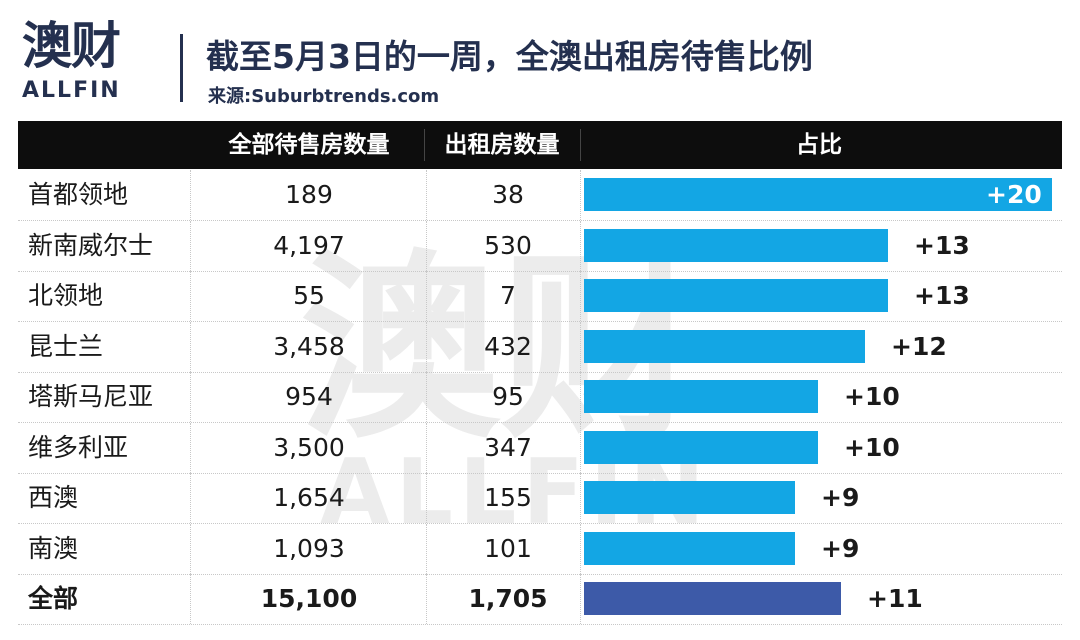 The image size is (1080, 640). I want to click on header-share: 占比, so click(819, 145).